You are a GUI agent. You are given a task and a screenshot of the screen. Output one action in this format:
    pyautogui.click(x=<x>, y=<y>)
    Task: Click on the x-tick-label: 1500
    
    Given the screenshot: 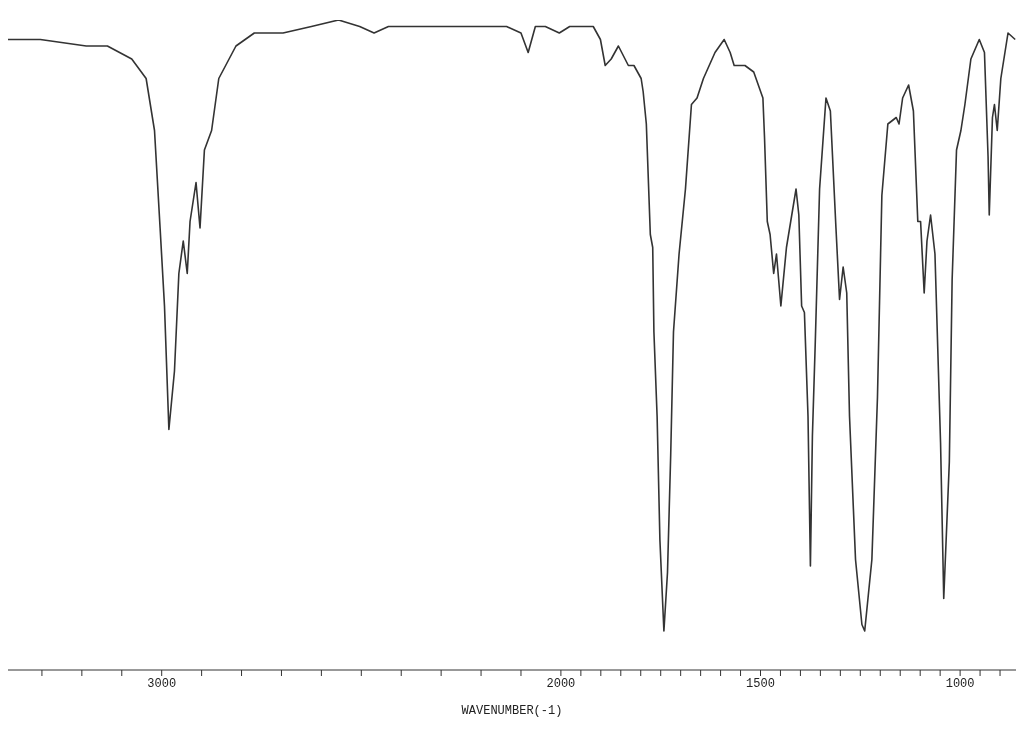 What is the action you would take?
    pyautogui.click(x=760, y=683)
    